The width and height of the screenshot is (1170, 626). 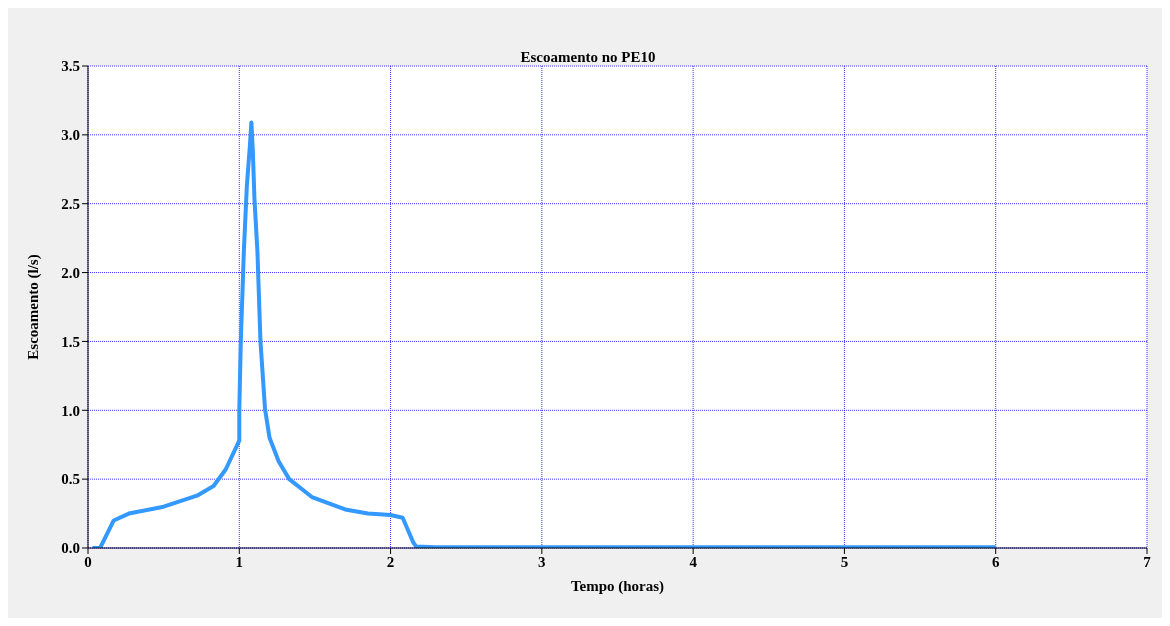 I want to click on y-tick-label: 1.0, so click(x=70, y=410).